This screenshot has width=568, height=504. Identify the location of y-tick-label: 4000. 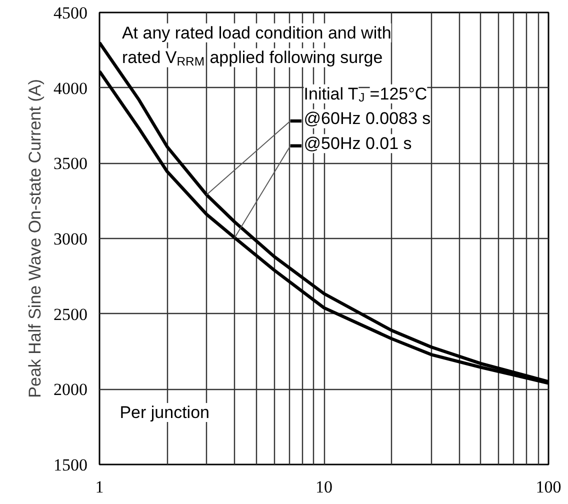
(71, 88).